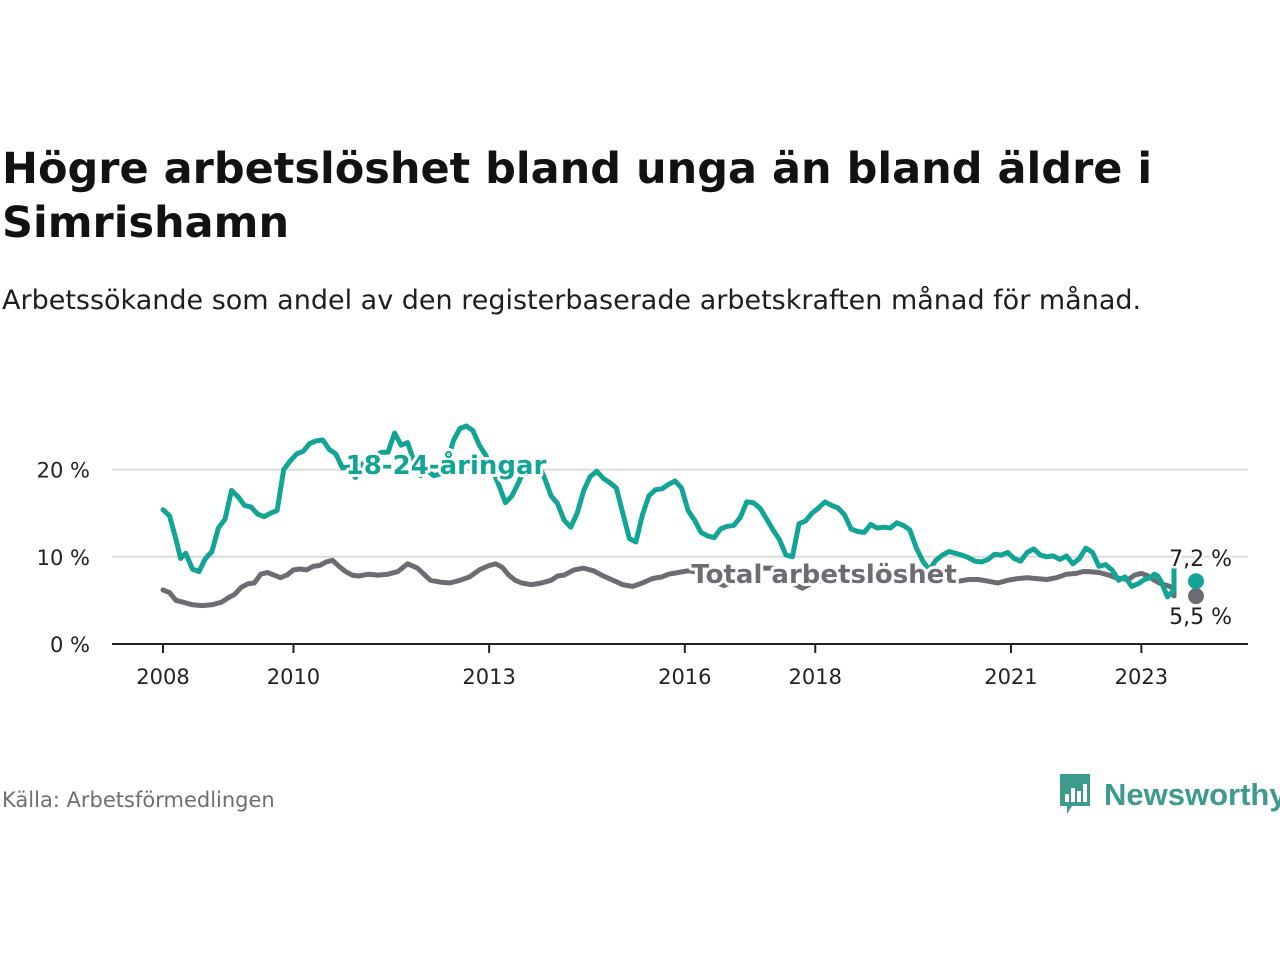 Image resolution: width=1280 pixels, height=960 pixels. Describe the element at coordinates (162, 677) in the screenshot. I see `x-tick-label: 2008` at that location.